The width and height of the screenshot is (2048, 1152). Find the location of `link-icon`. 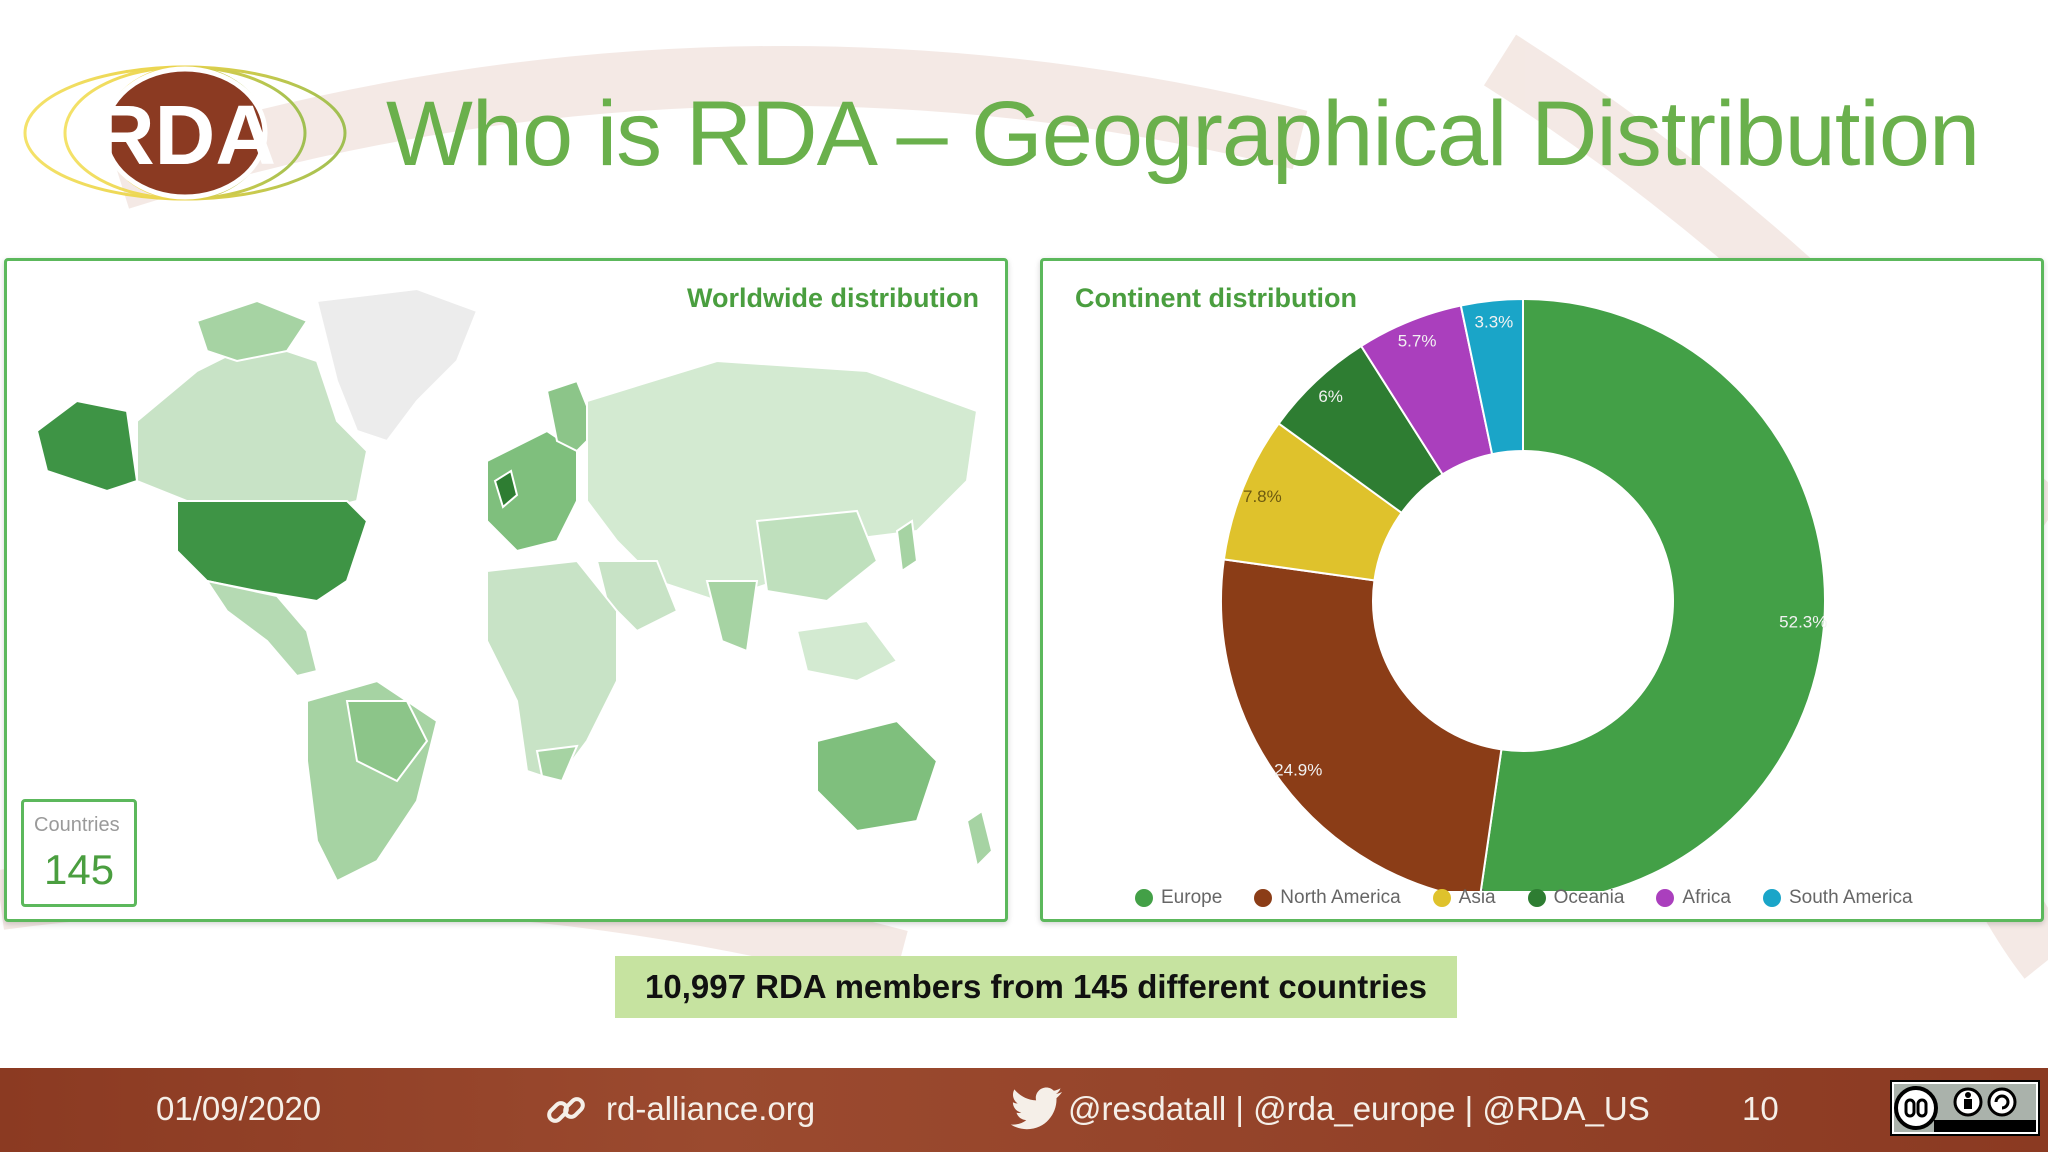

link-icon is located at coordinates (566, 1110).